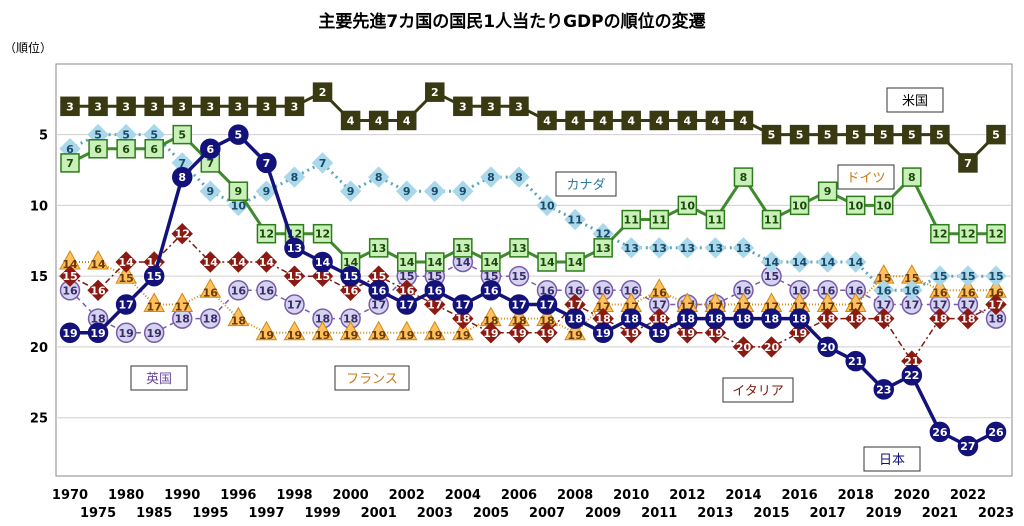 This screenshot has height=526, width=1024. What do you see at coordinates (866, 177) in the screenshot?
I see `legend-item-2: ドイツ` at bounding box center [866, 177].